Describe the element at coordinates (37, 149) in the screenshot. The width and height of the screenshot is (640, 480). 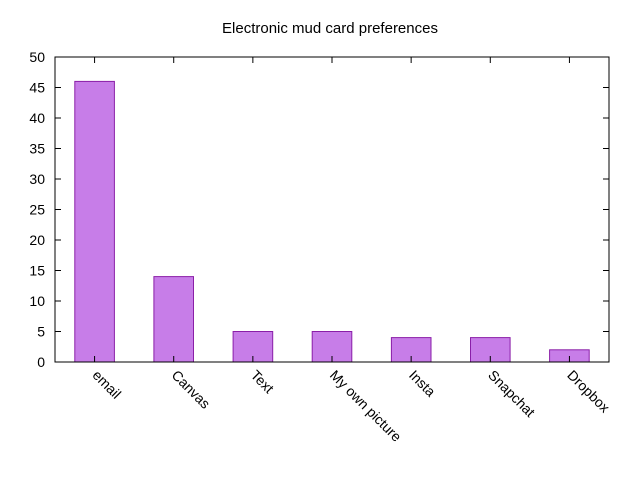
I see `y-tick-label: 35` at that location.